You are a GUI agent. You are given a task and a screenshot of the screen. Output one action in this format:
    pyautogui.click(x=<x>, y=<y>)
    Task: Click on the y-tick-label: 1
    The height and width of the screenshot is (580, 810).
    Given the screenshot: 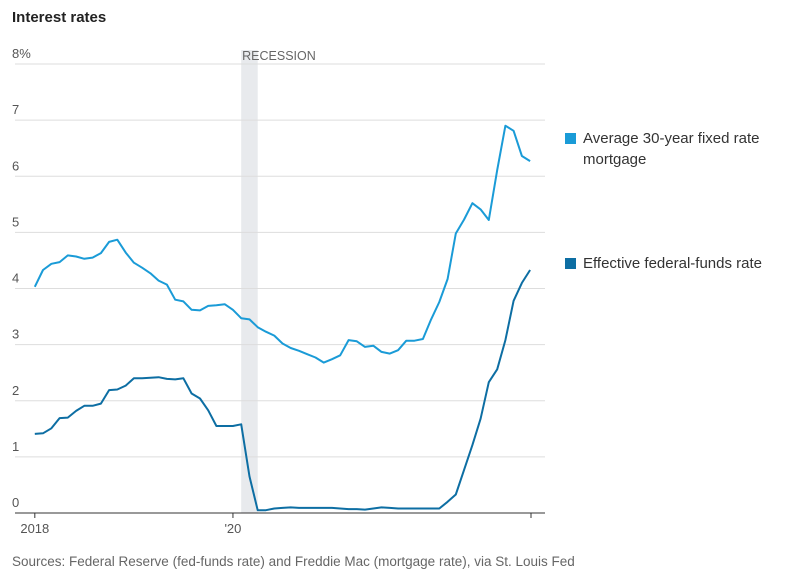 What is the action you would take?
    pyautogui.click(x=15, y=446)
    